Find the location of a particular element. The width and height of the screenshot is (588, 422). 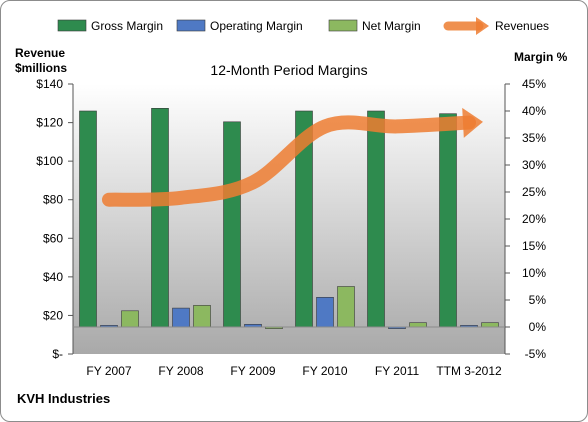

right-axis-tick-label: 20% is located at coordinates (534, 219).